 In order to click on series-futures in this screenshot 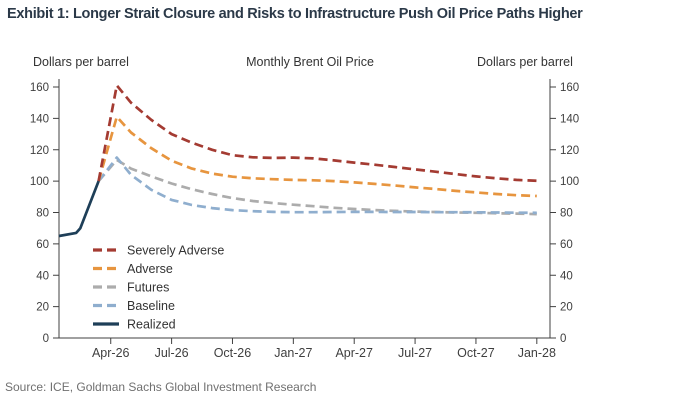, I will do `click(317, 187)`.